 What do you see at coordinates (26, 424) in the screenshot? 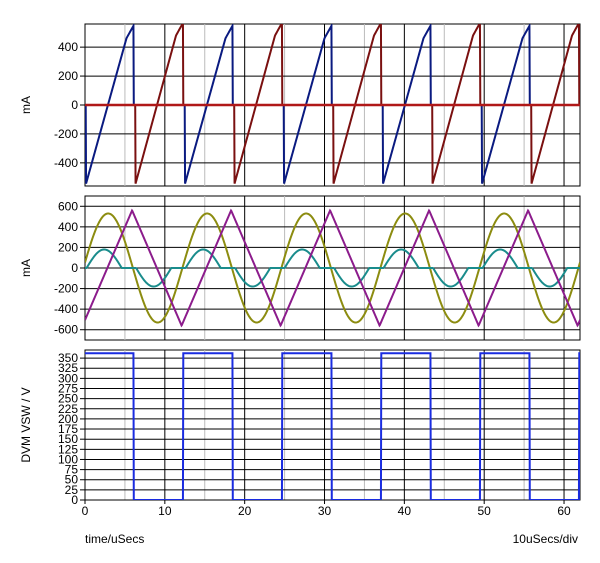
I see `y-axis-label: DVM VSW / V` at bounding box center [26, 424].